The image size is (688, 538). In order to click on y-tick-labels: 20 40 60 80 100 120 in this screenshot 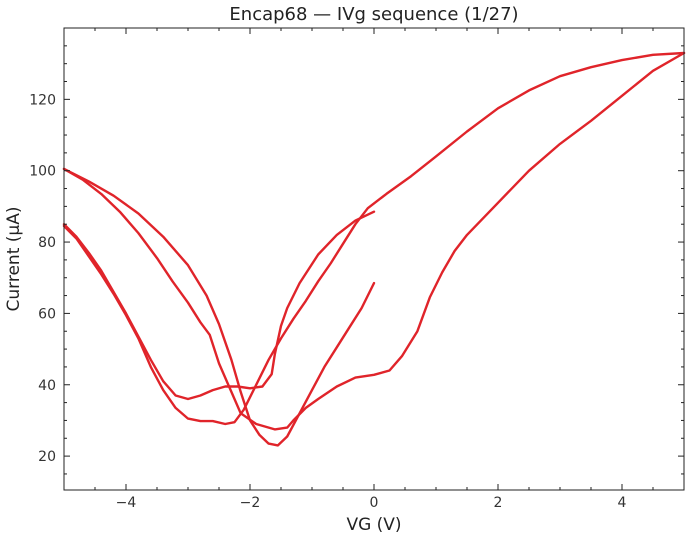, I will do `click(42, 278)`.